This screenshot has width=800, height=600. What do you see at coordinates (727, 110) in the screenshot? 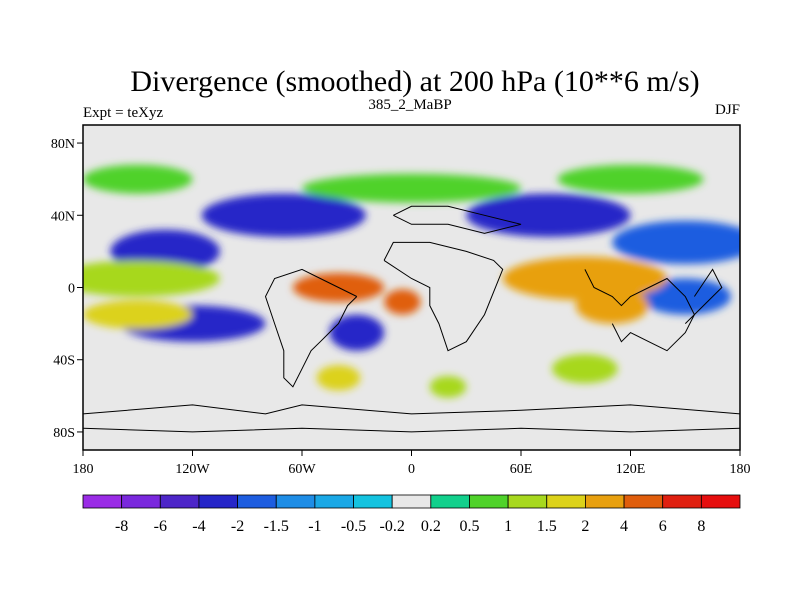
I see `subtitle-right: DJF` at bounding box center [727, 110].